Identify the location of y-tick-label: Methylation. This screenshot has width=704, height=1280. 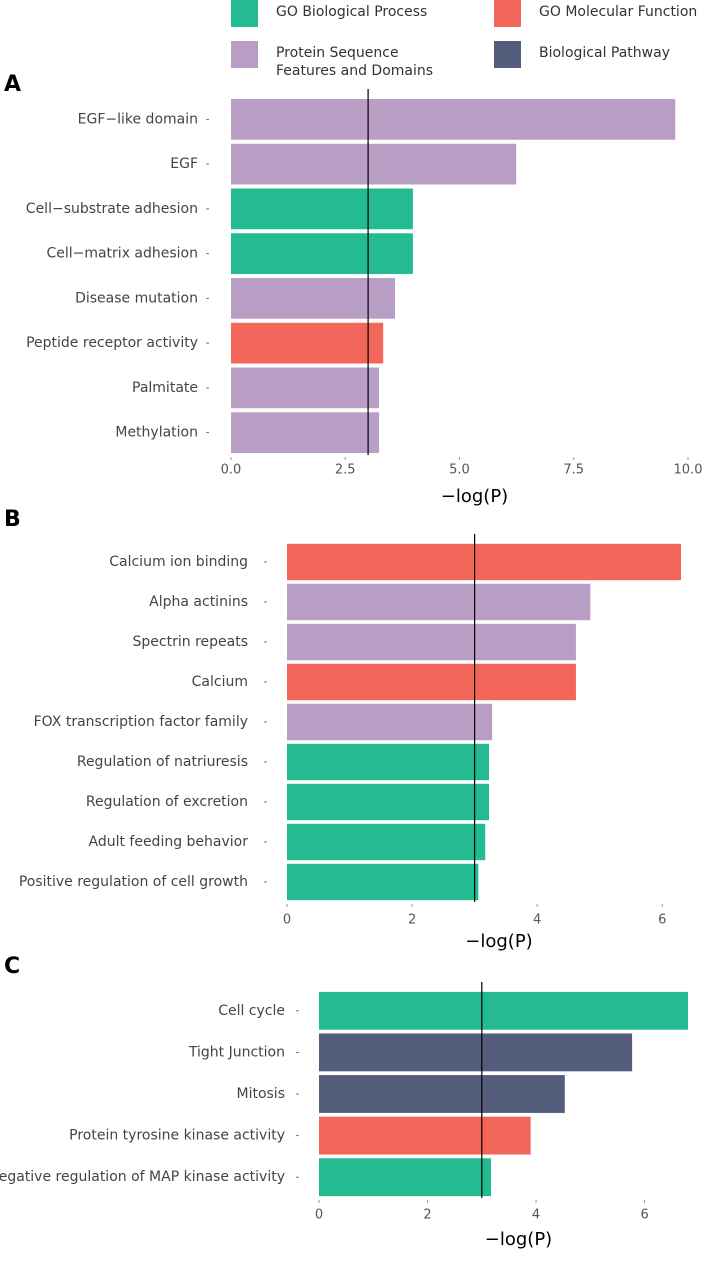
(156, 433).